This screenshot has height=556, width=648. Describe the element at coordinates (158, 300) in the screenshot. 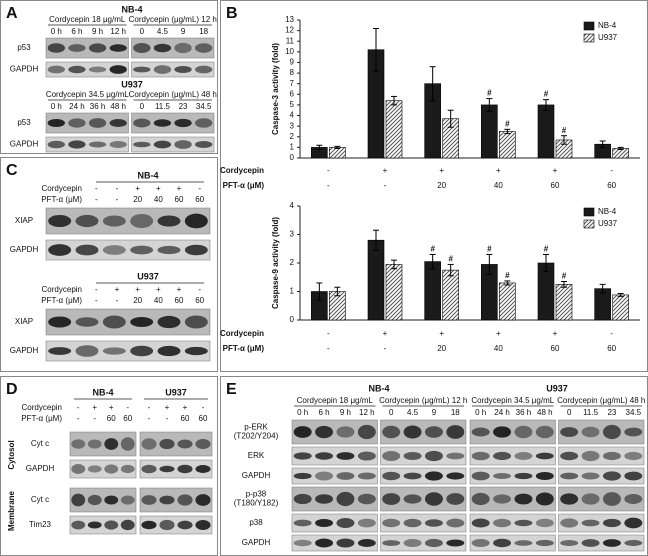

I see `condition-value: 40` at that location.